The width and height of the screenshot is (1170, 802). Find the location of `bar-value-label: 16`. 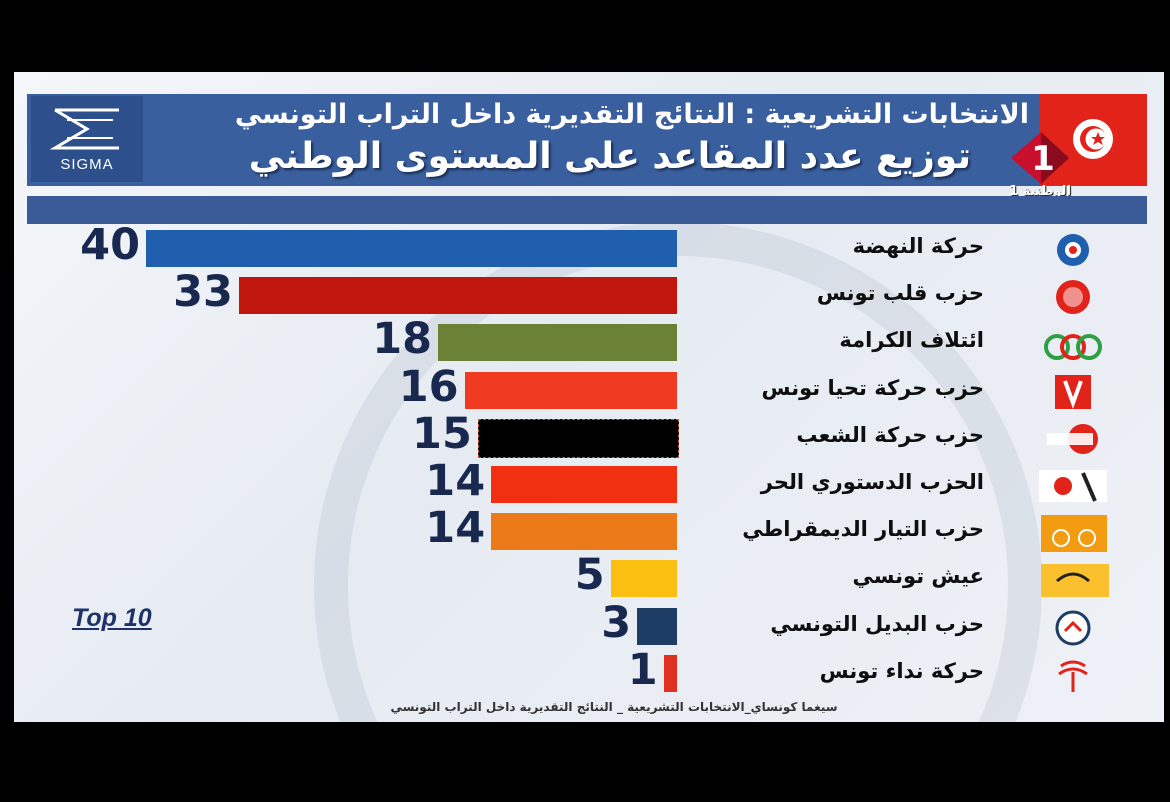

bar-value-label: 16 is located at coordinates (428, 386).